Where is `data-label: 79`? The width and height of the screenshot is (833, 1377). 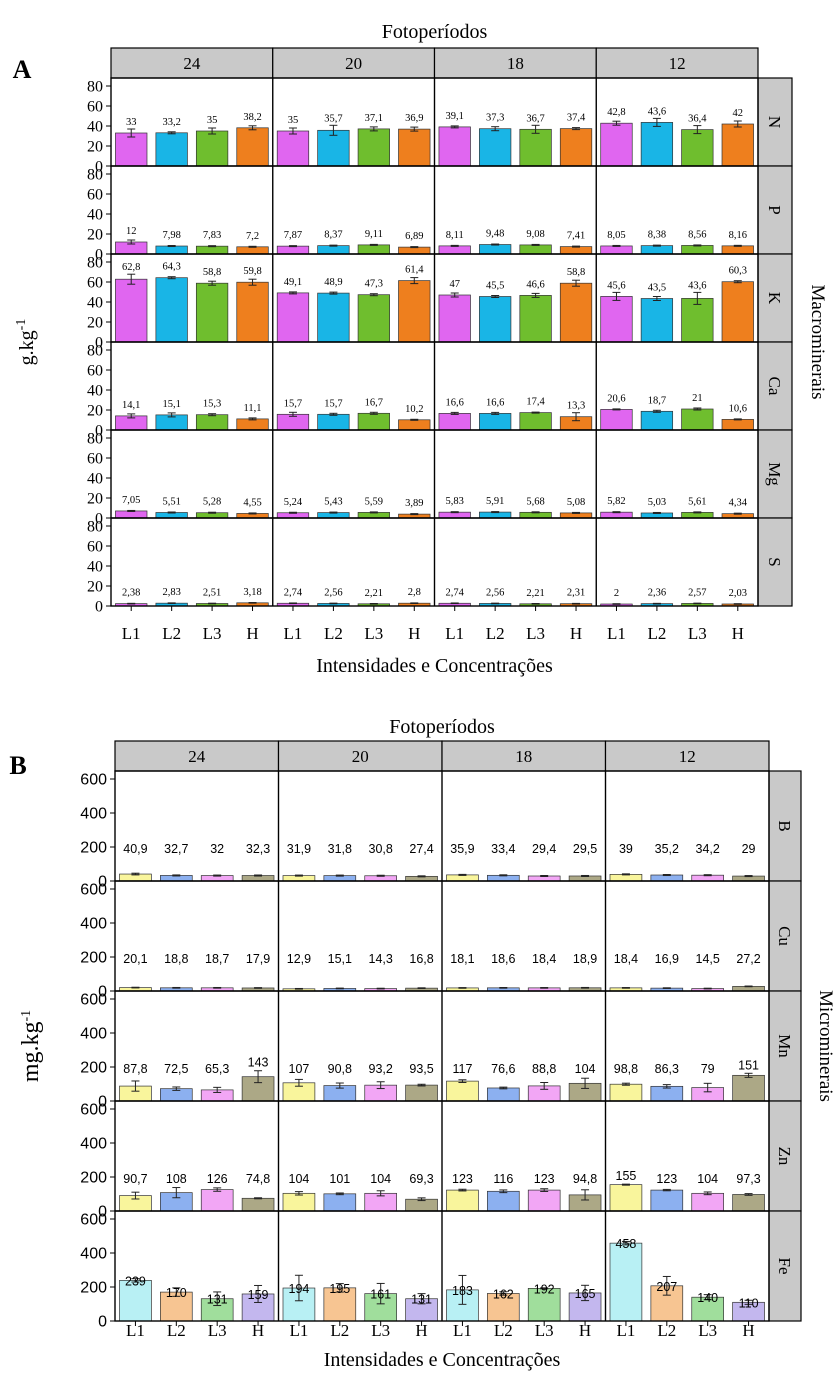 data-label: 79 is located at coordinates (708, 1069).